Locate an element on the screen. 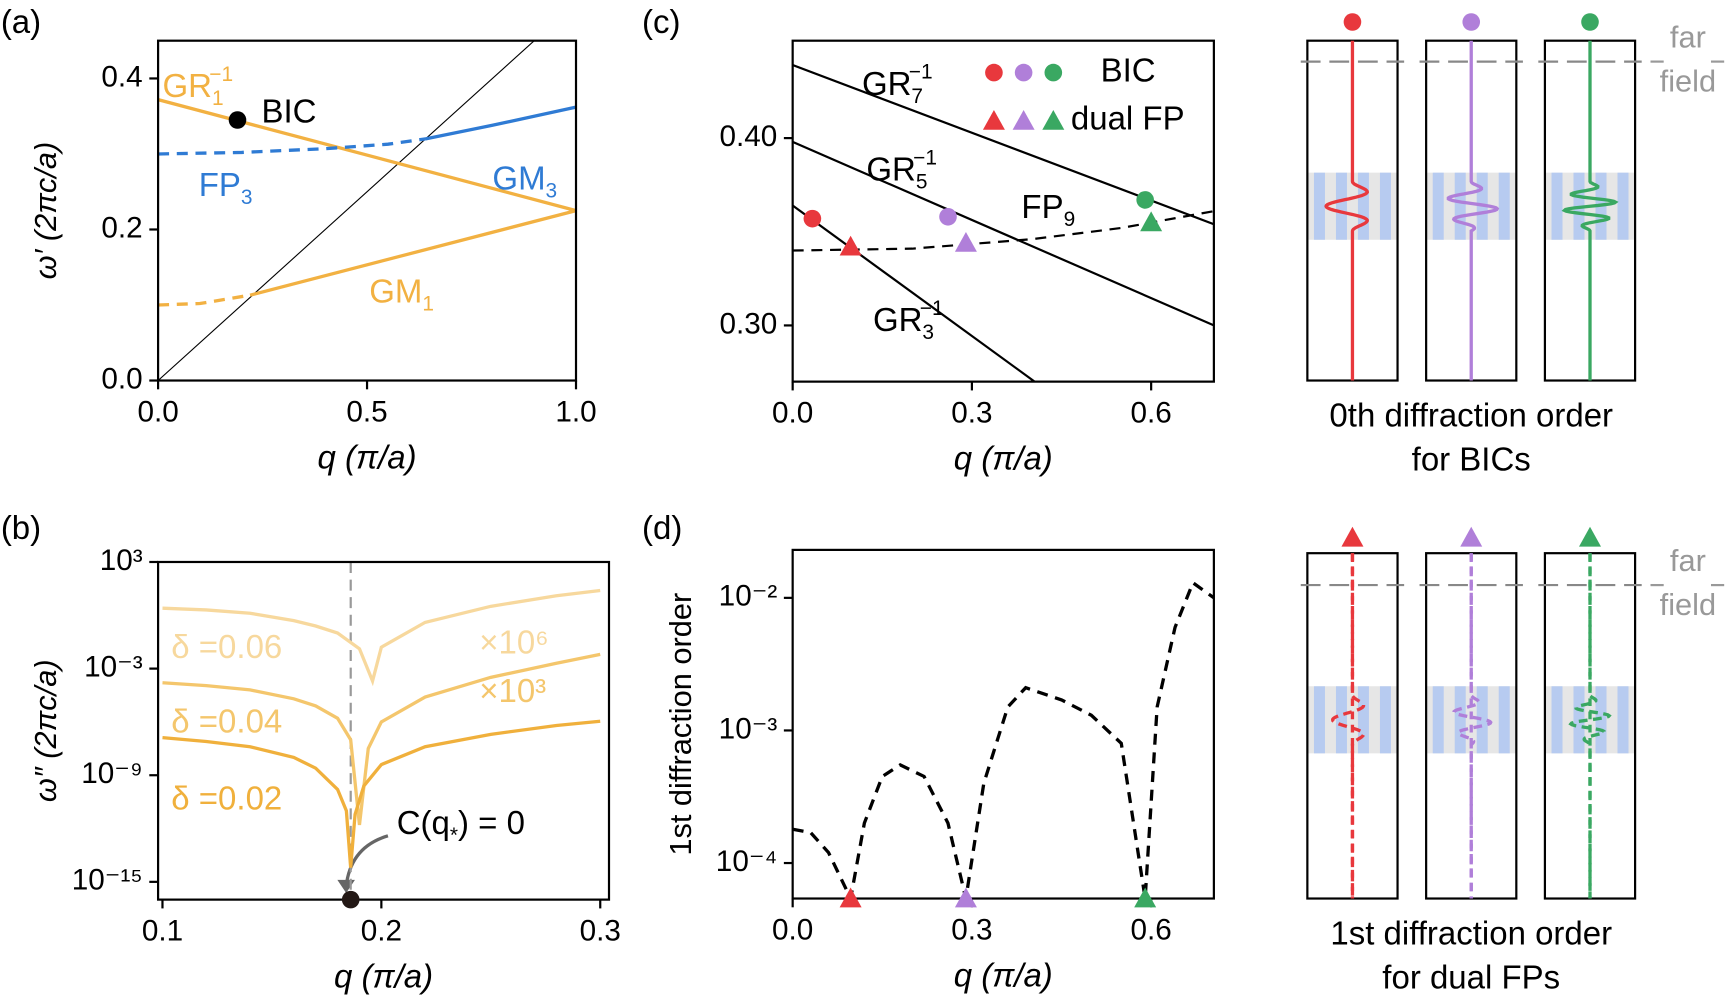  annotation-sub: 1 is located at coordinates (428, 303).